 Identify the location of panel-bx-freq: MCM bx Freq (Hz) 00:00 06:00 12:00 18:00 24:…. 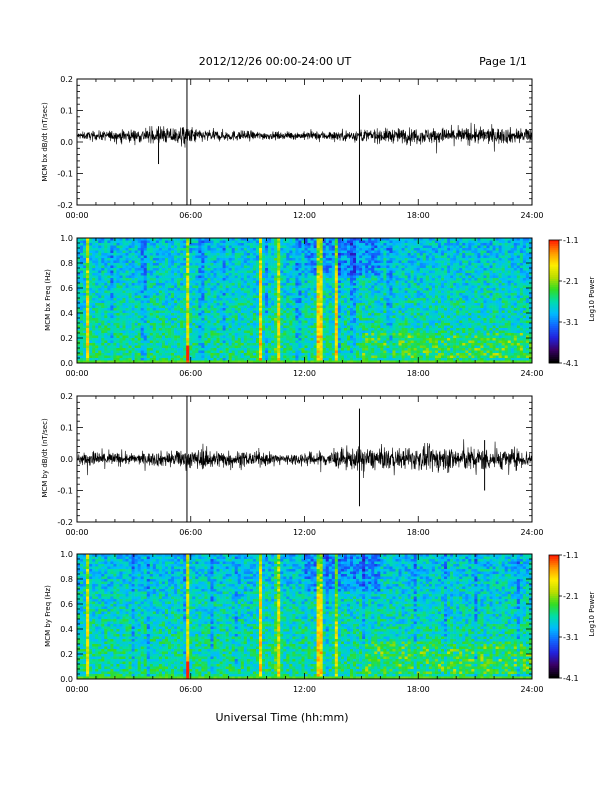
(294, 306).